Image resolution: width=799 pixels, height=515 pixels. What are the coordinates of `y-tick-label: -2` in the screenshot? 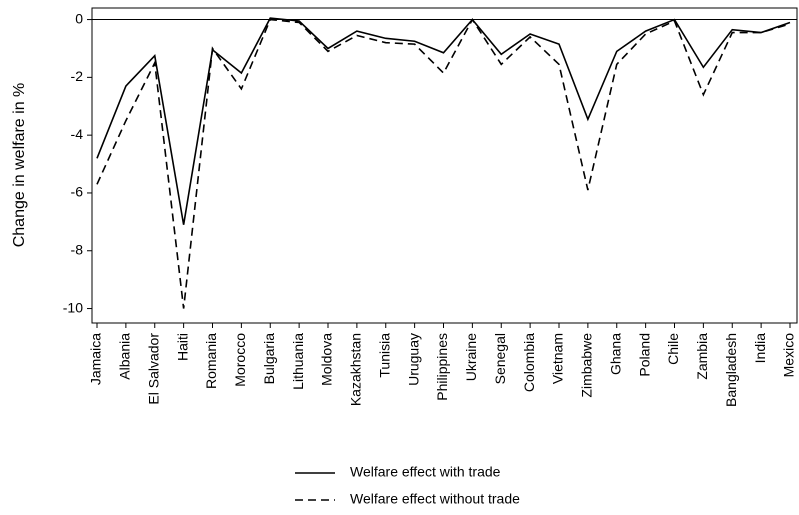 It's located at (77, 76).